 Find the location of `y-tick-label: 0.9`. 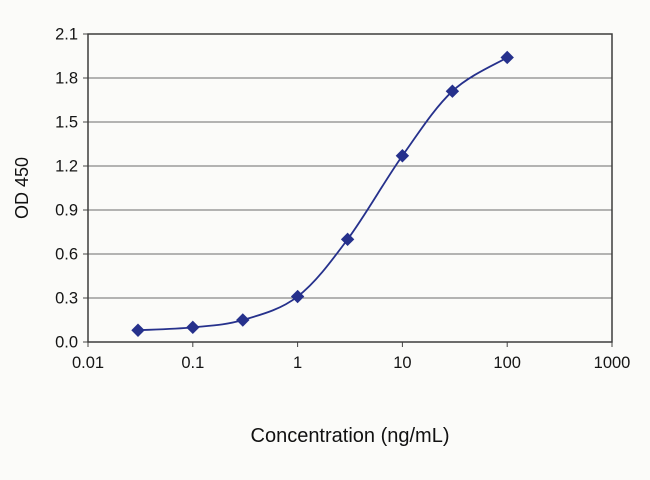

y-tick-label: 0.9 is located at coordinates (66, 211).